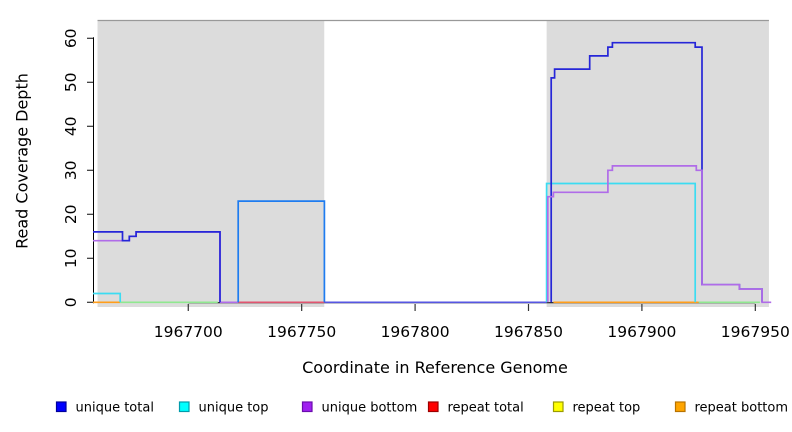 The image size is (792, 432). Describe the element at coordinates (71, 38) in the screenshot. I see `y-tick-label: 60` at that location.